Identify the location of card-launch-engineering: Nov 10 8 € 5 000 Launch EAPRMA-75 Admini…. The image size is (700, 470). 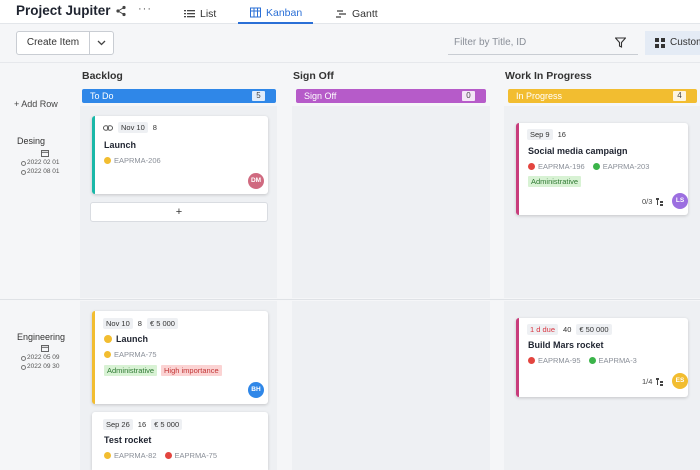
(180, 357).